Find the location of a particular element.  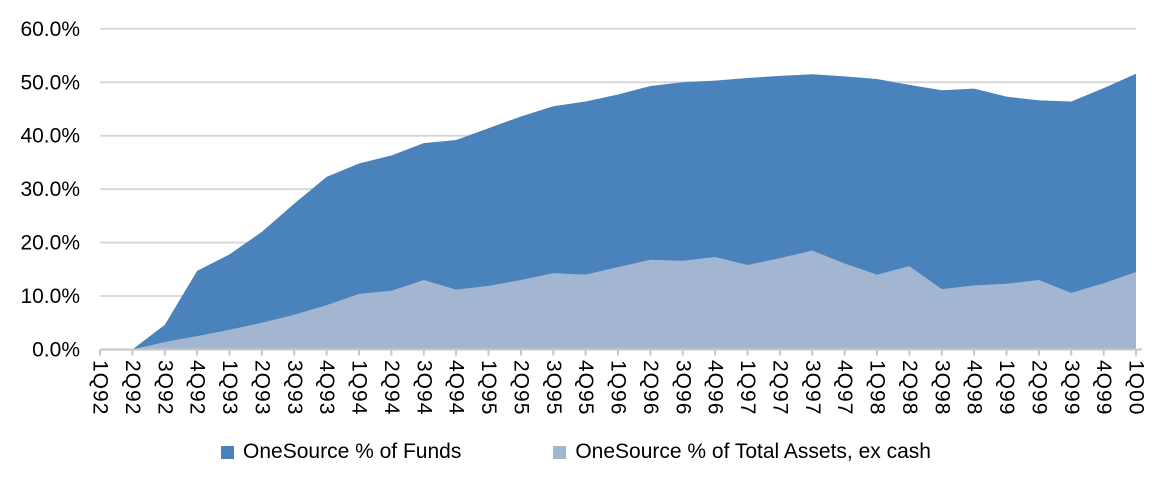

legend-swatch-total-assets-icon is located at coordinates (560, 452).